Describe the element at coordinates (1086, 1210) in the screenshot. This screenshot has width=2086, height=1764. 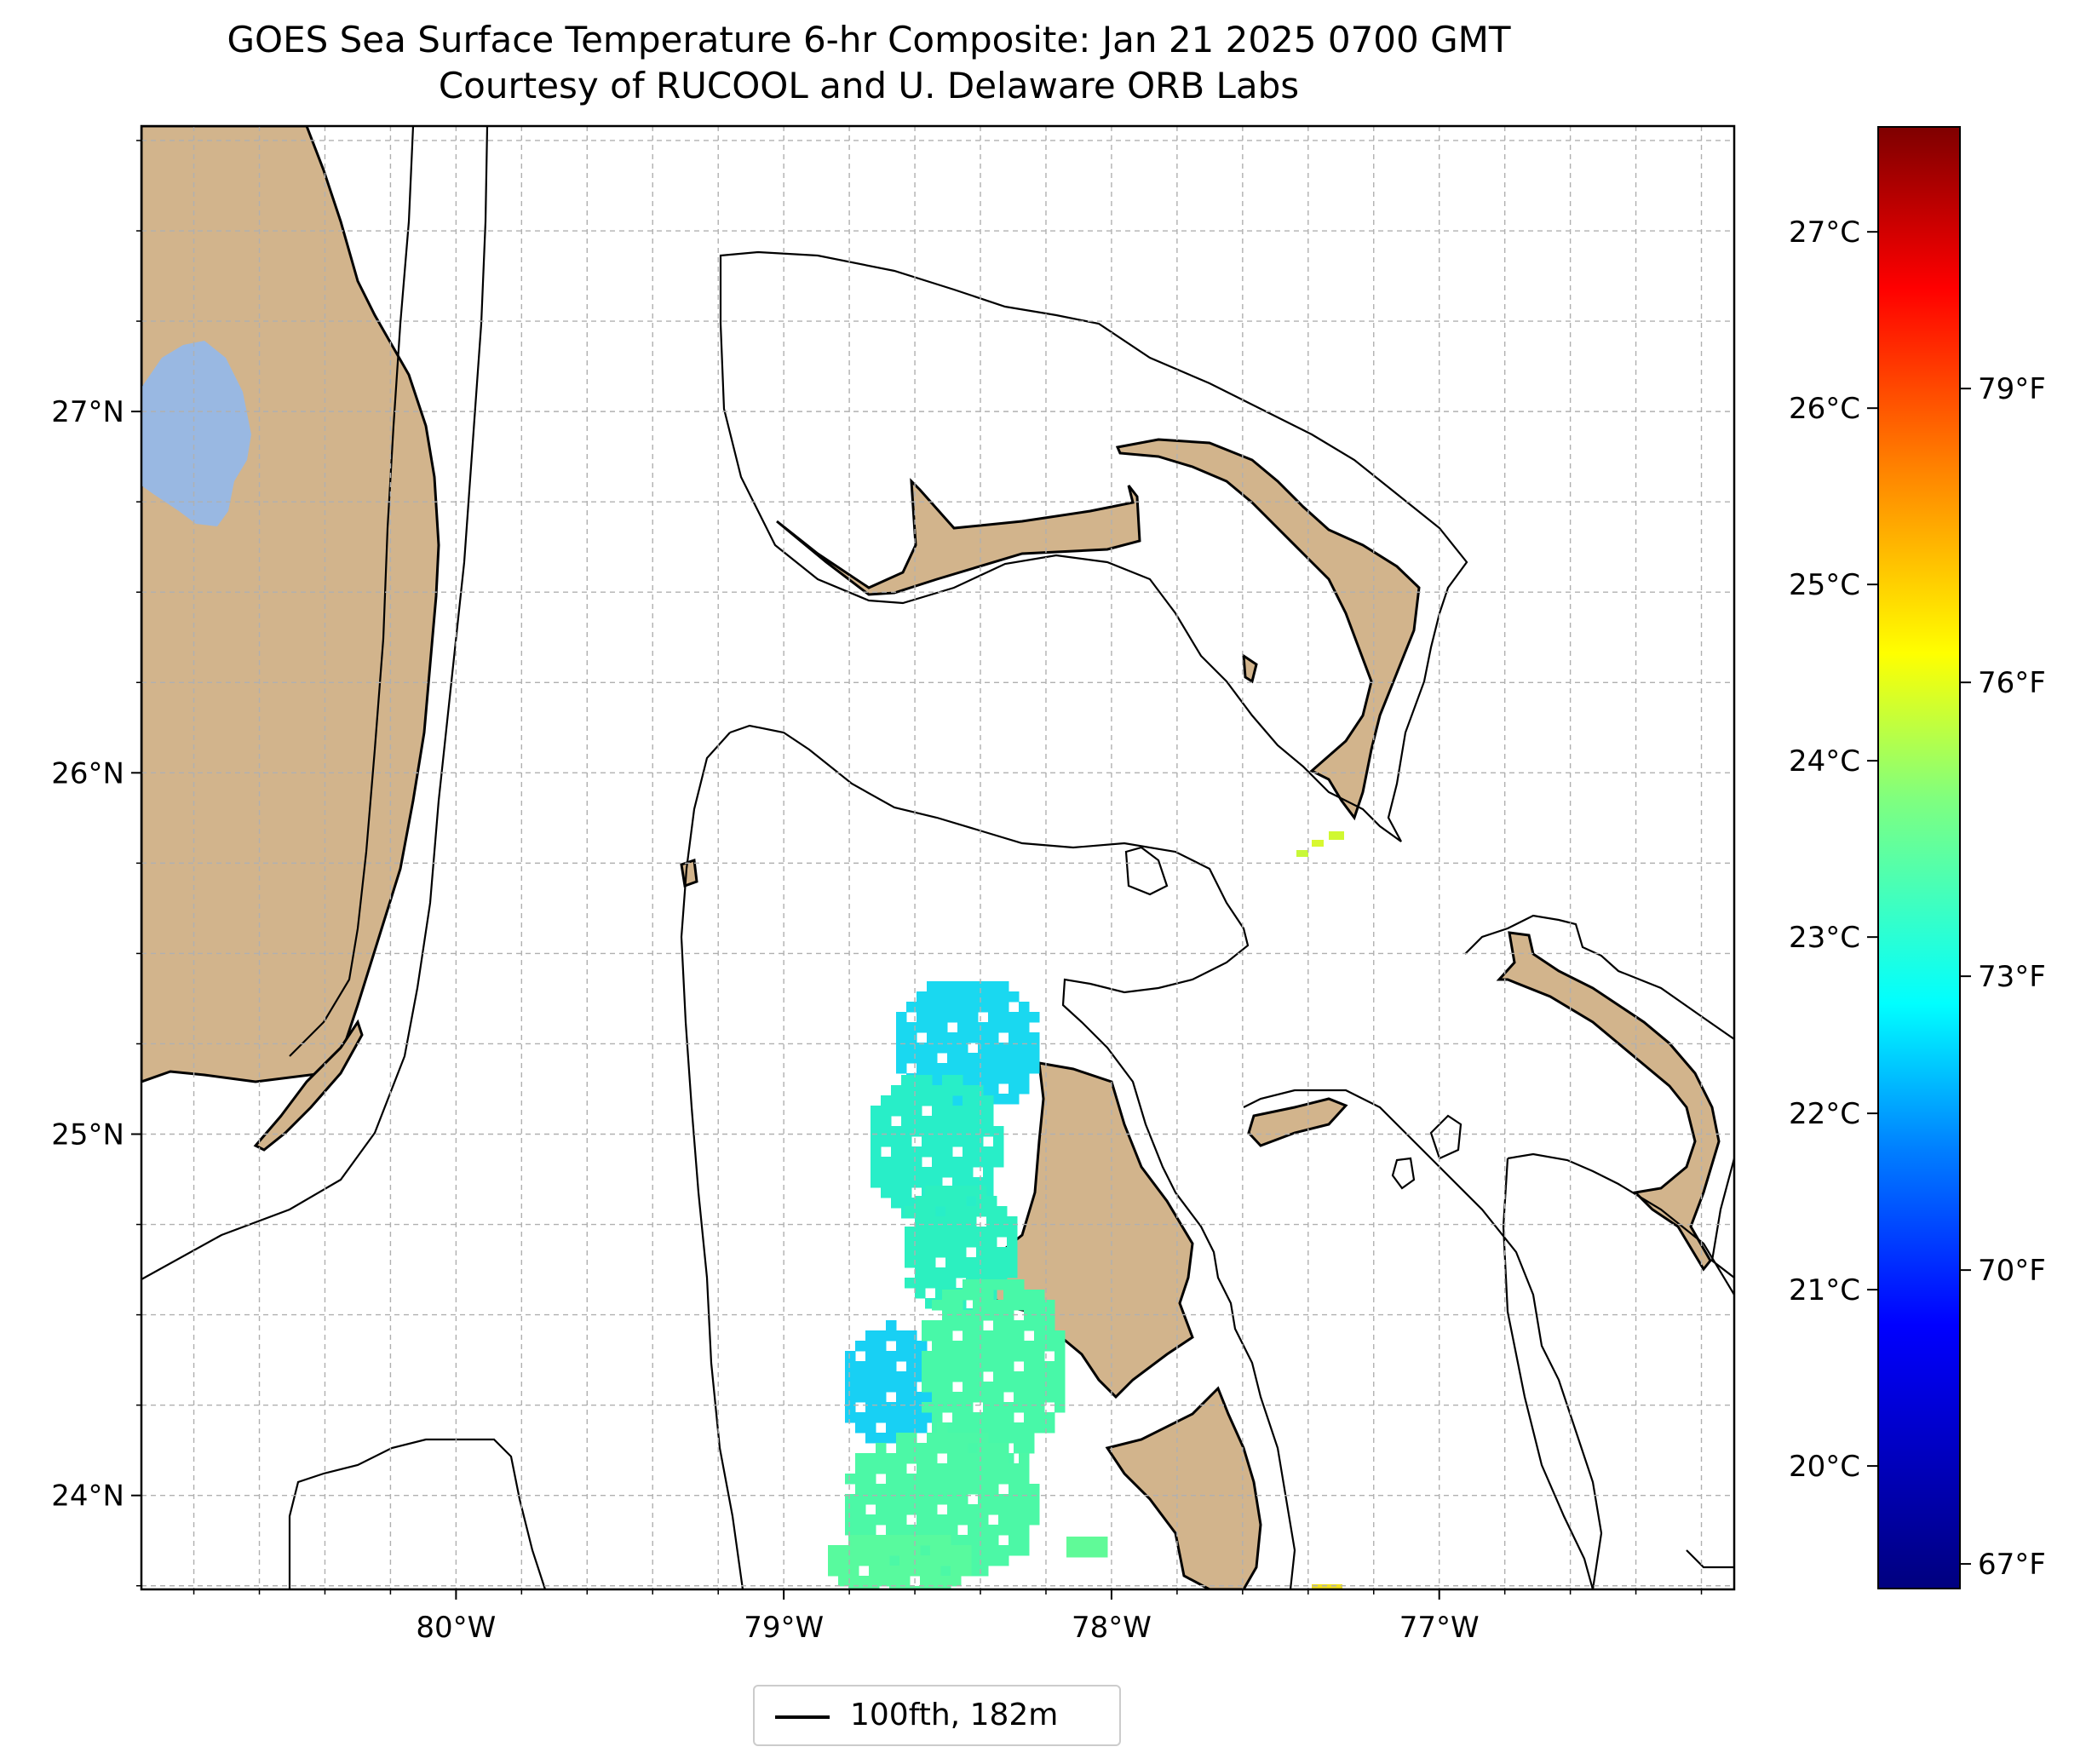
I see `sst-patch-layer` at that location.